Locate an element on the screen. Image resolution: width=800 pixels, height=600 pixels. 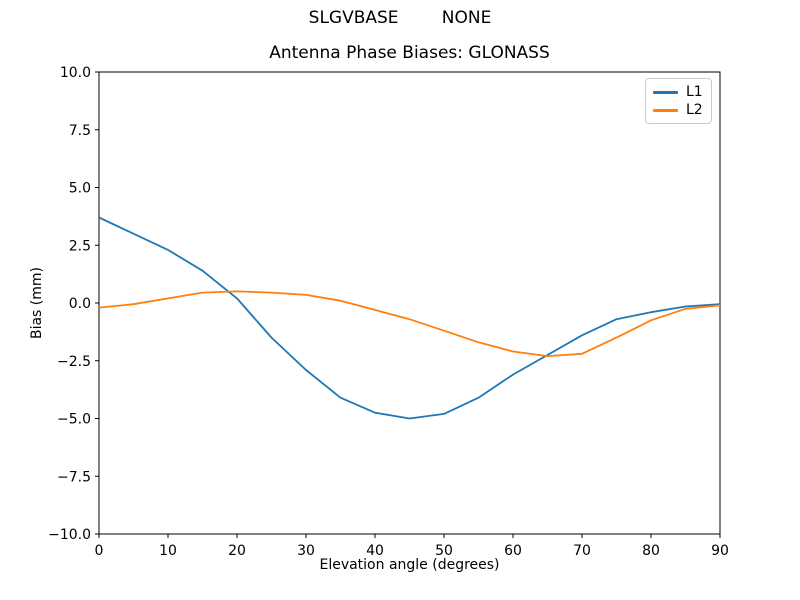
legend-label-l1: L1 is located at coordinates (694, 92).